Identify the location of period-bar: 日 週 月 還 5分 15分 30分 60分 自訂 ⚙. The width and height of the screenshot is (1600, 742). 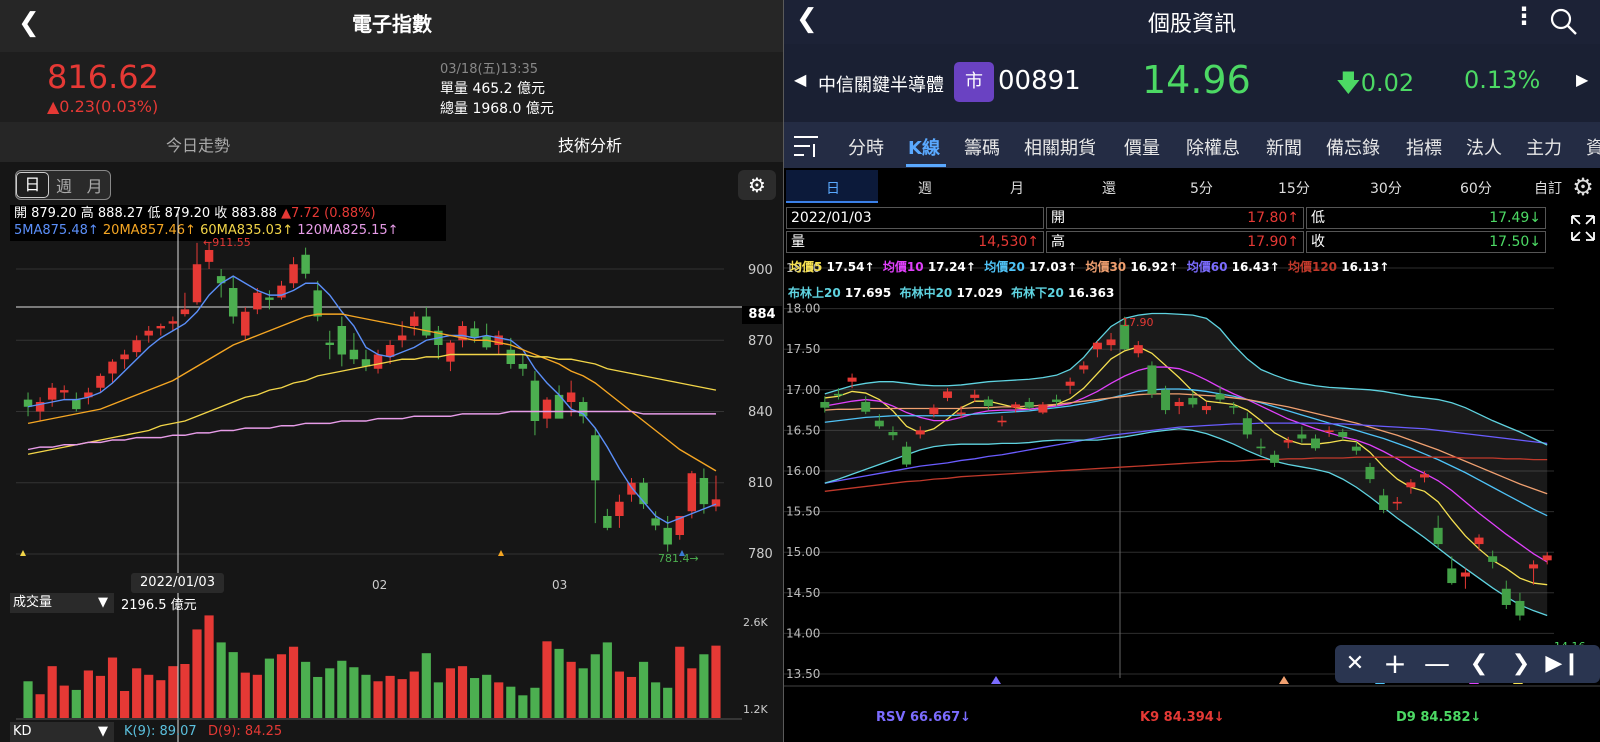
(1192, 187).